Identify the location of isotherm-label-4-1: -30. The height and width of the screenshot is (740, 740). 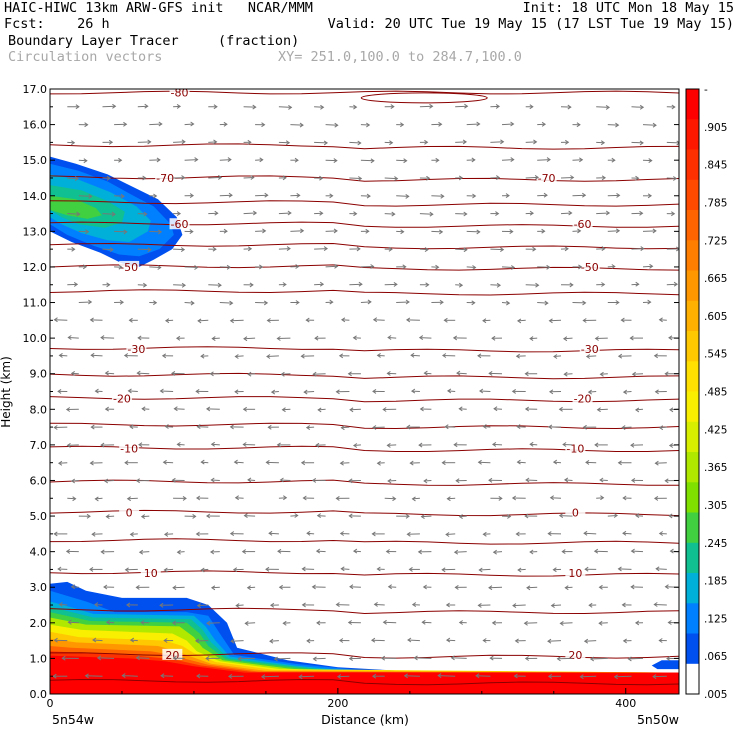
(590, 349).